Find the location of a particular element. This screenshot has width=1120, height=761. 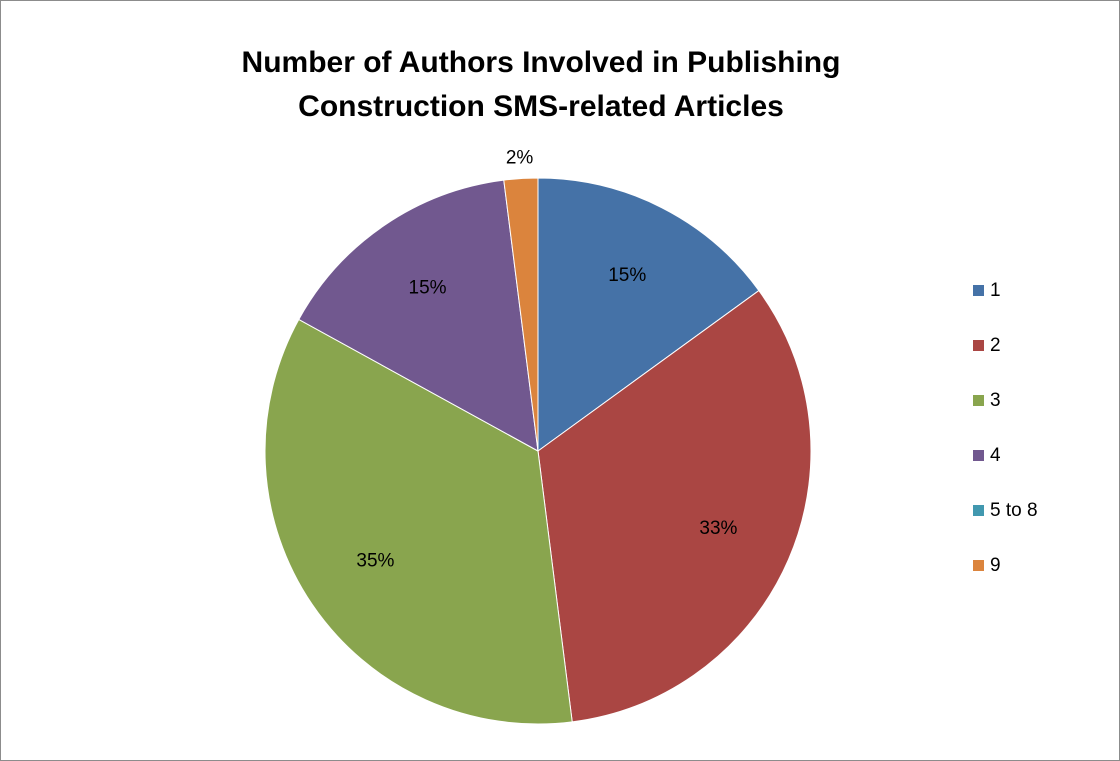

legend-item-5-to-8: 5 to 8 is located at coordinates (1005, 510).